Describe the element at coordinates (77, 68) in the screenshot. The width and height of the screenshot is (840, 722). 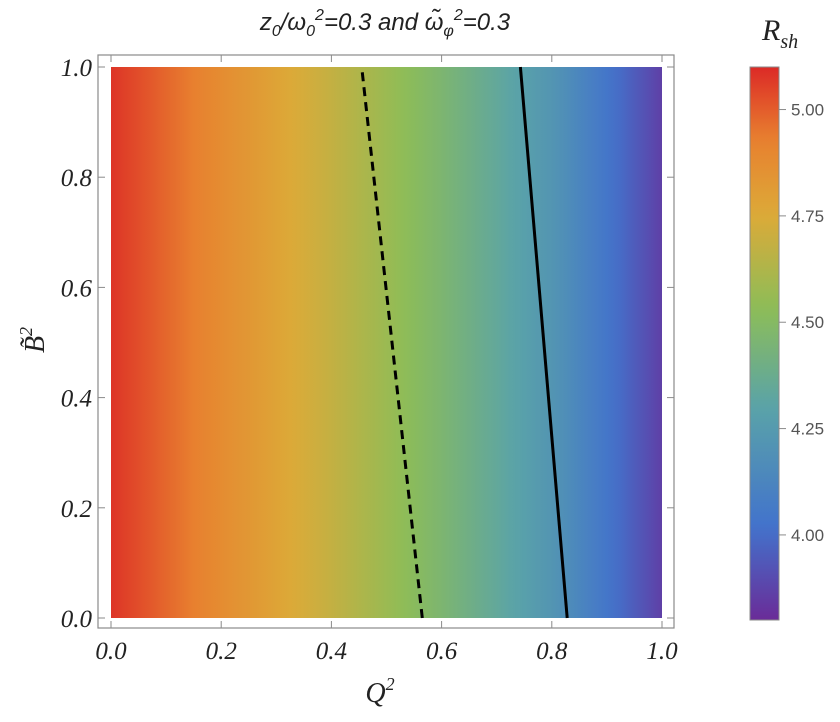
I see `y-tick-label: 1.0` at that location.